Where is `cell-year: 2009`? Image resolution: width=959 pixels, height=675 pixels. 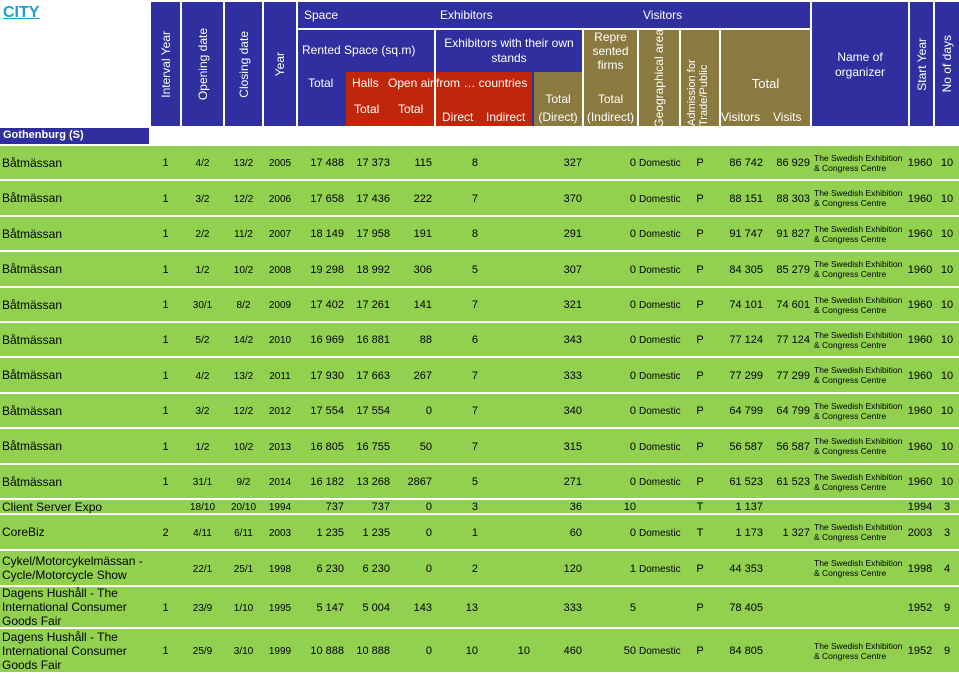
cell-year: 2009 is located at coordinates (280, 305).